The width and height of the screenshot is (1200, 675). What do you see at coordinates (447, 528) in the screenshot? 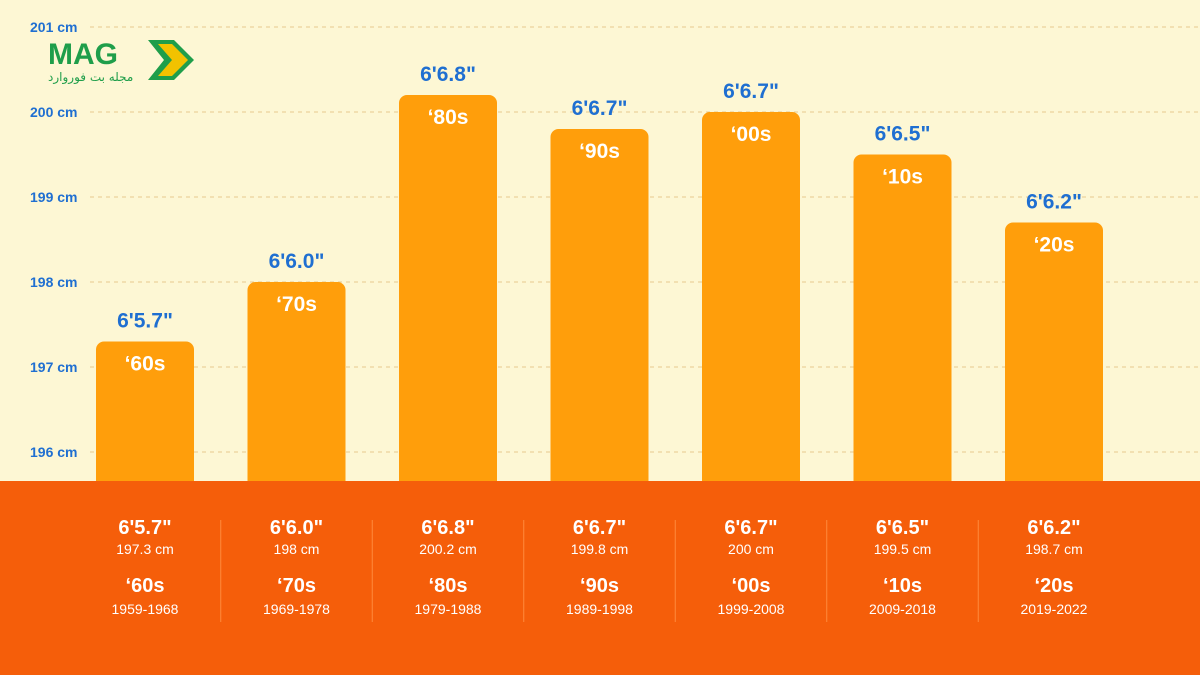
I see `summary-feet: 6'6.8"` at bounding box center [447, 528].